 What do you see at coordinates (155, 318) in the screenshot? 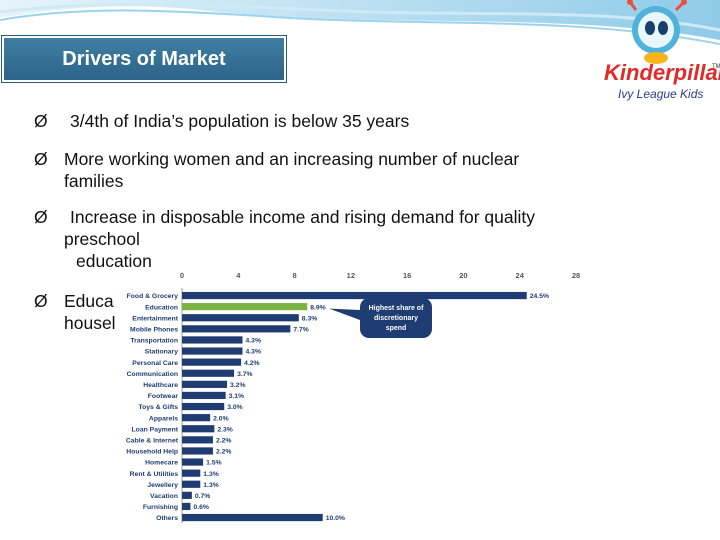
I see `category-label: Entertainment` at bounding box center [155, 318].